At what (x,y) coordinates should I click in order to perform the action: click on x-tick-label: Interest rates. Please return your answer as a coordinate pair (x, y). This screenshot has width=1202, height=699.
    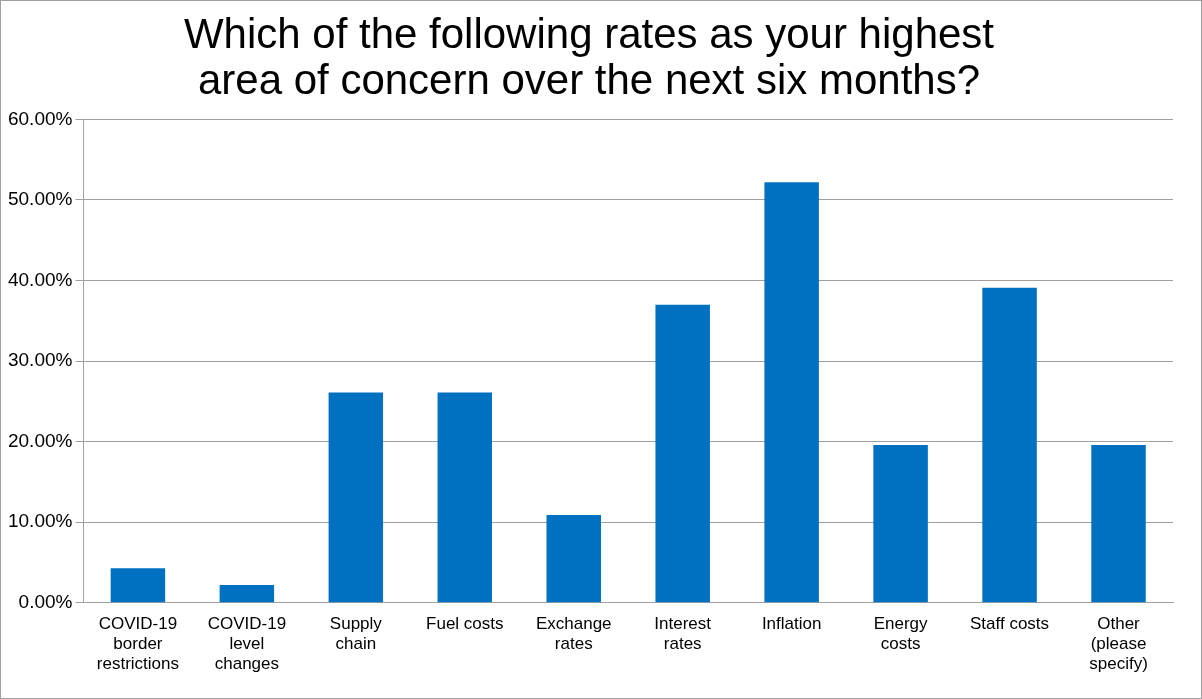
    Looking at the image, I should click on (683, 633).